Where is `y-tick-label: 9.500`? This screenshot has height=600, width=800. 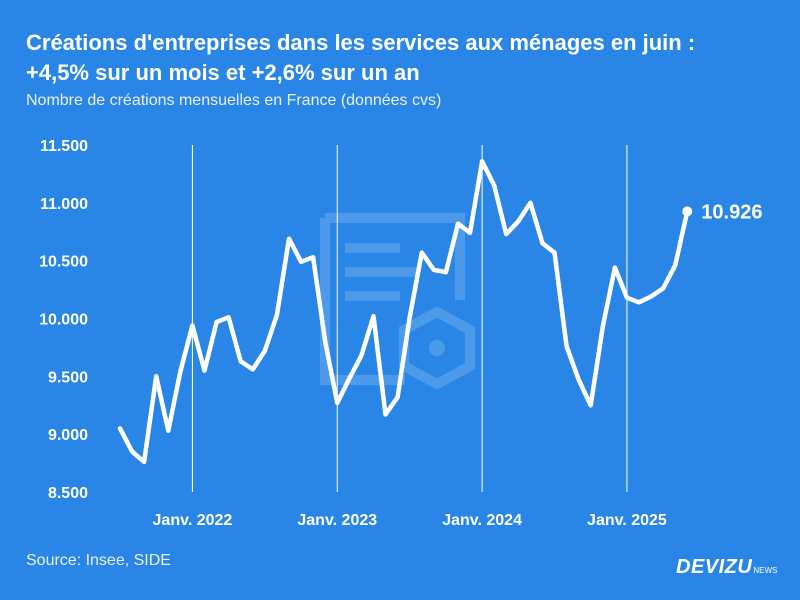
y-tick-label: 9.500 is located at coordinates (68, 377).